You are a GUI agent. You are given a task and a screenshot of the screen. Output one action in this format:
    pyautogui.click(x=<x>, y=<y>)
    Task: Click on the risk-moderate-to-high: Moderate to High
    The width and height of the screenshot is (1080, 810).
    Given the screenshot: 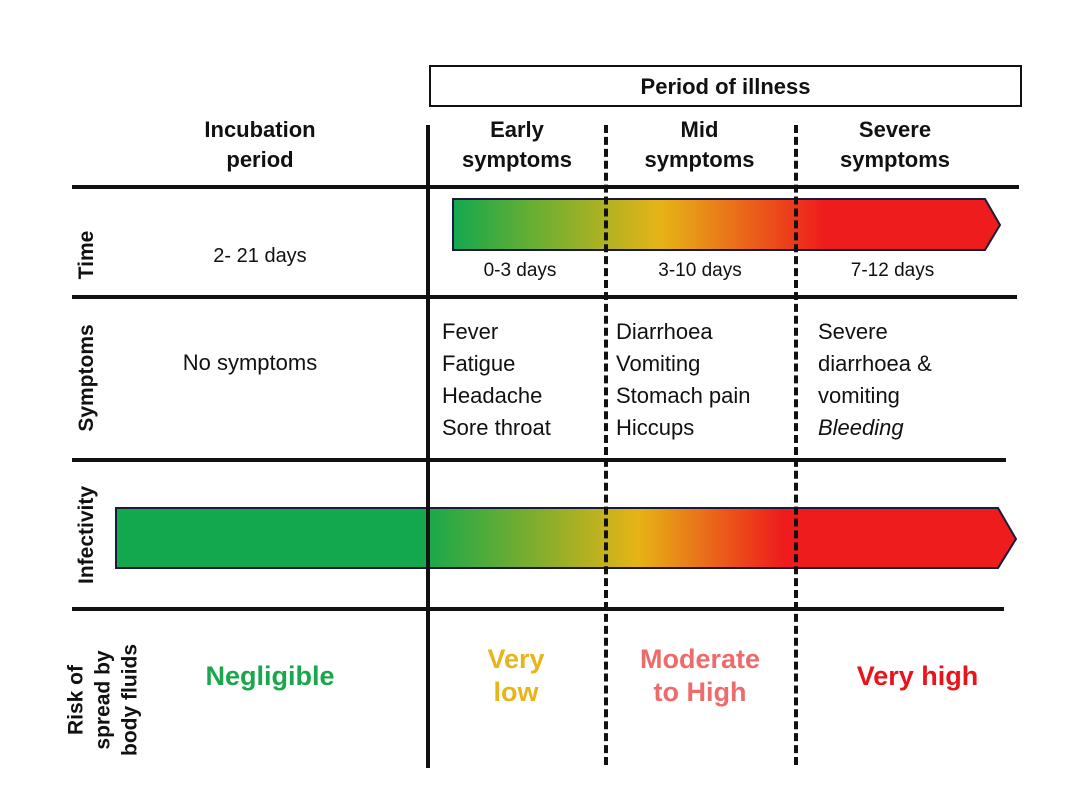 What is the action you would take?
    pyautogui.click(x=700, y=676)
    